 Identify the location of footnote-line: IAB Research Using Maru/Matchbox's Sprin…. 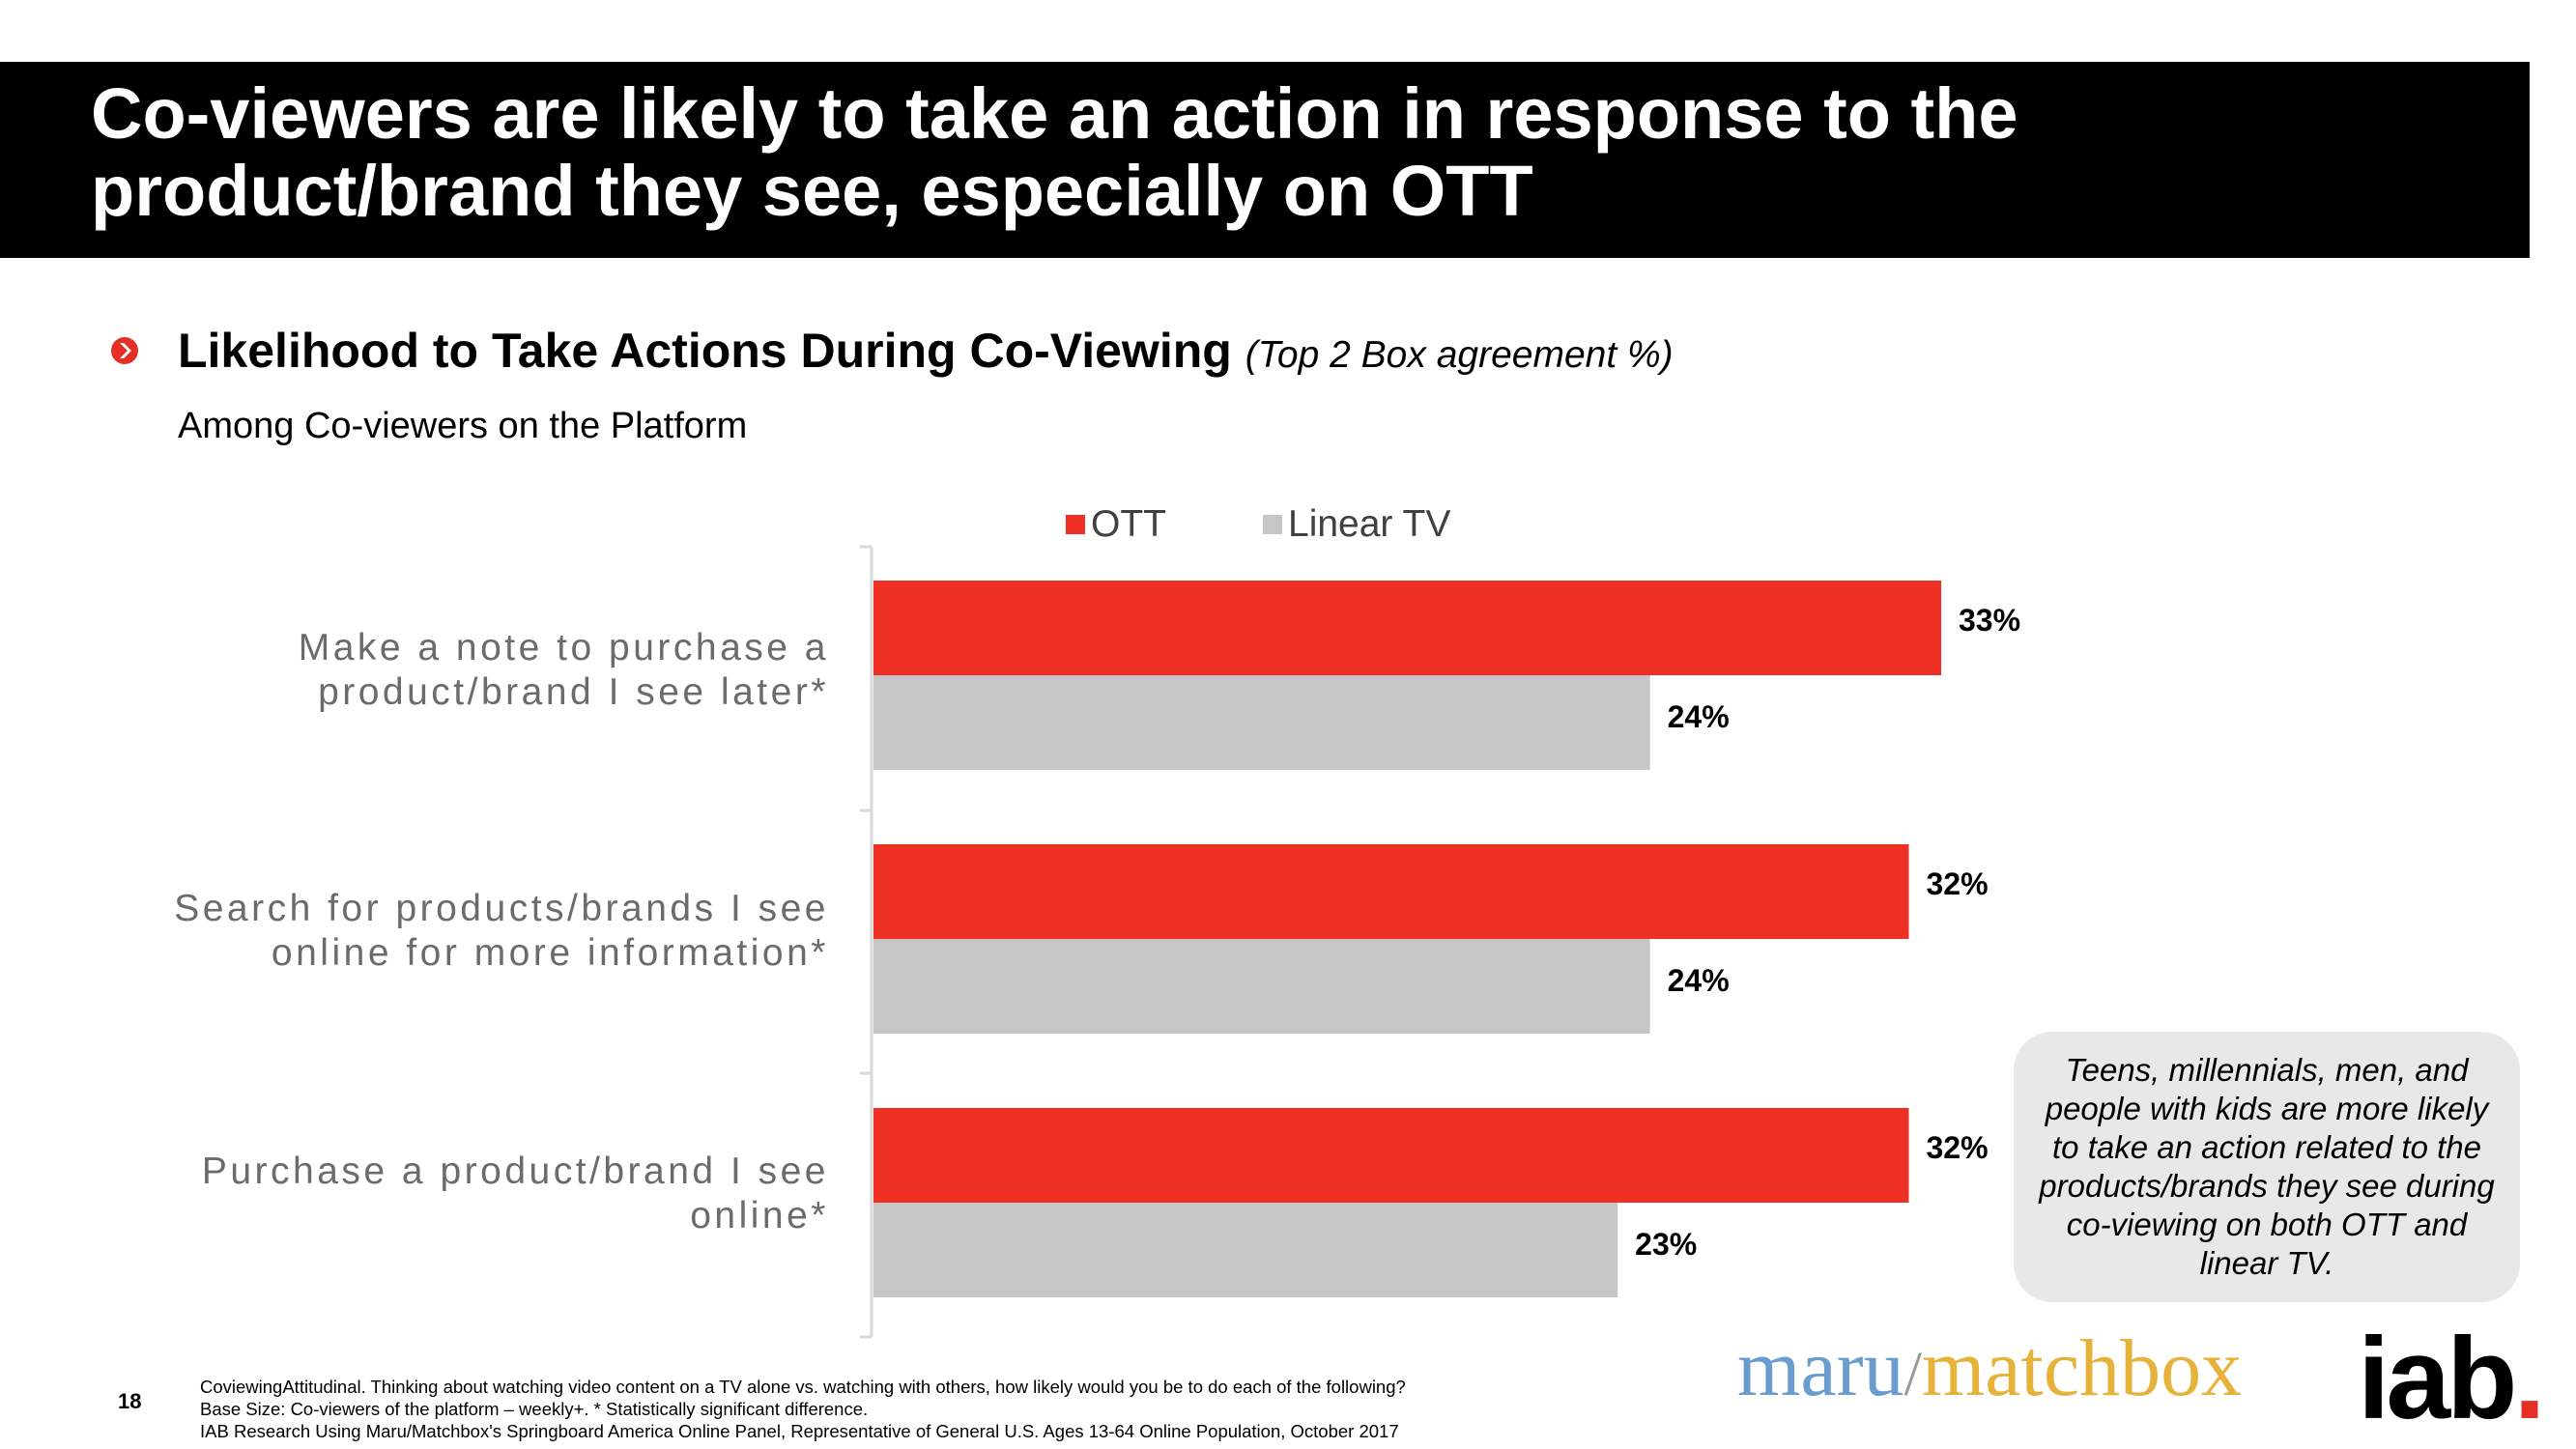
(800, 1431).